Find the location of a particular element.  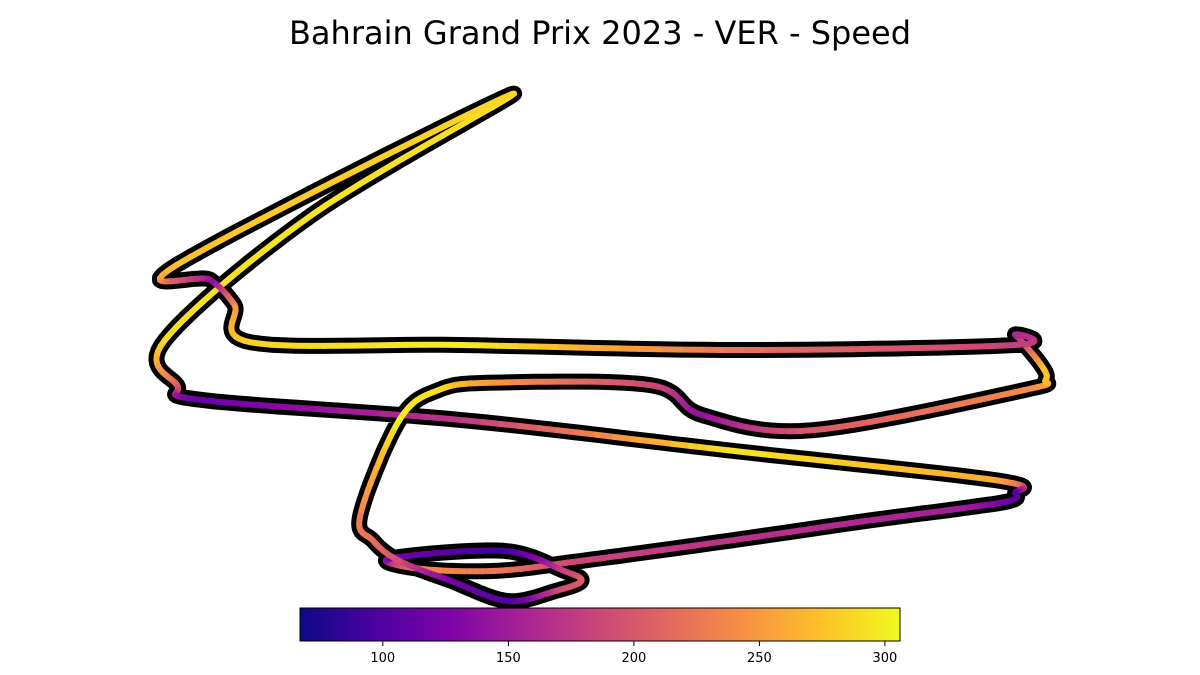

colorbar-tick-label: 300 is located at coordinates (884, 658).